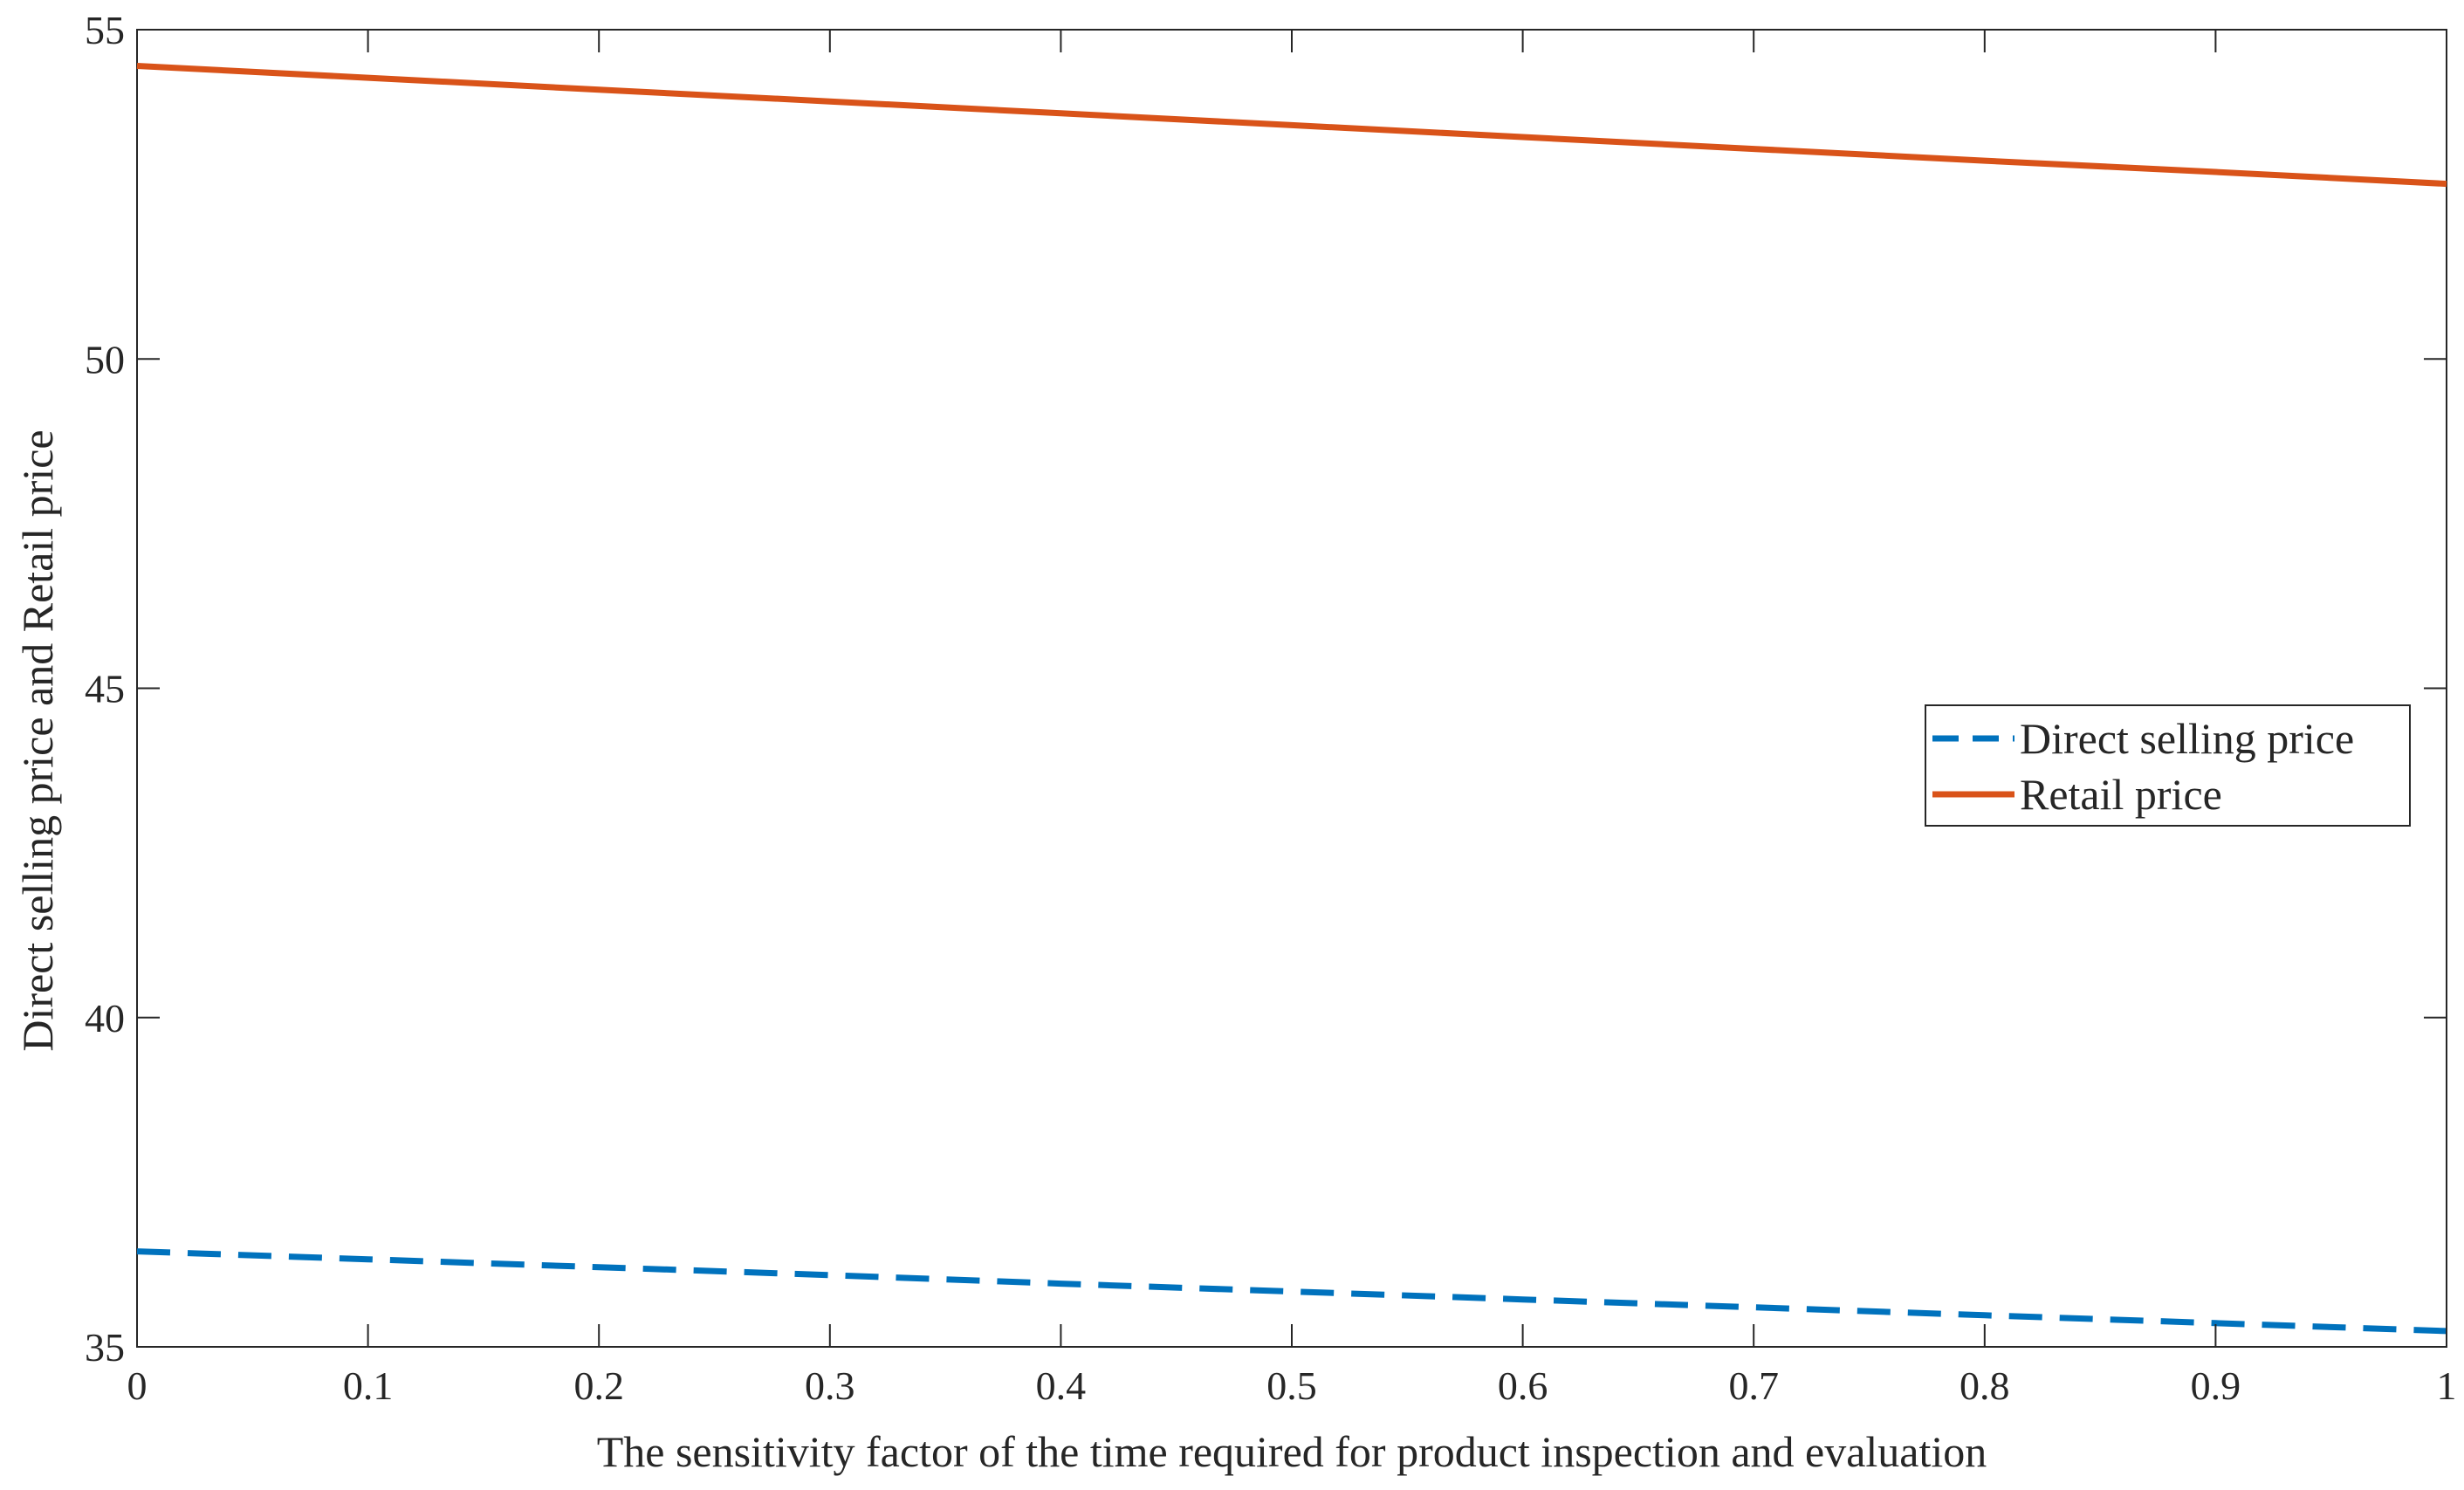  What do you see at coordinates (368, 1385) in the screenshot?
I see `x-tick-label: 0.1` at bounding box center [368, 1385].